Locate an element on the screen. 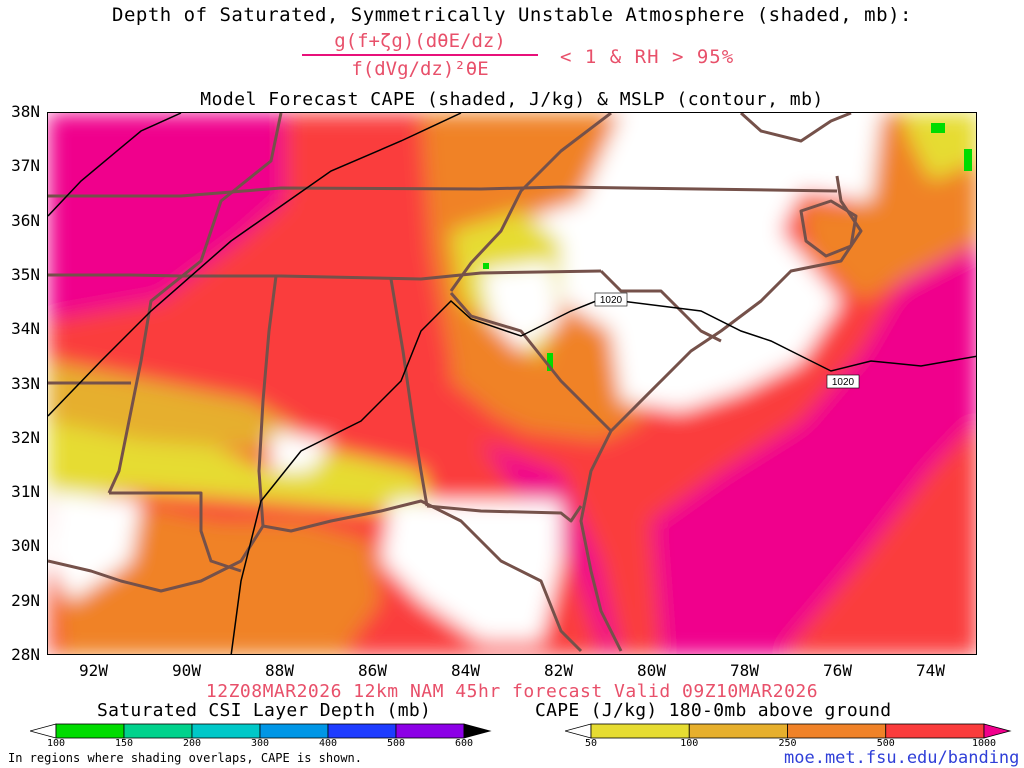  colorbar-tick-label: 600 is located at coordinates (464, 743).